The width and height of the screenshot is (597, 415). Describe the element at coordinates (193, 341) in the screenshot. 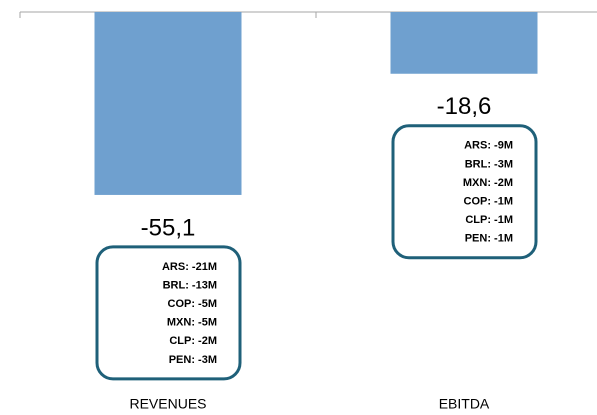

I see `breakdown-line: CLP: -2M` at that location.